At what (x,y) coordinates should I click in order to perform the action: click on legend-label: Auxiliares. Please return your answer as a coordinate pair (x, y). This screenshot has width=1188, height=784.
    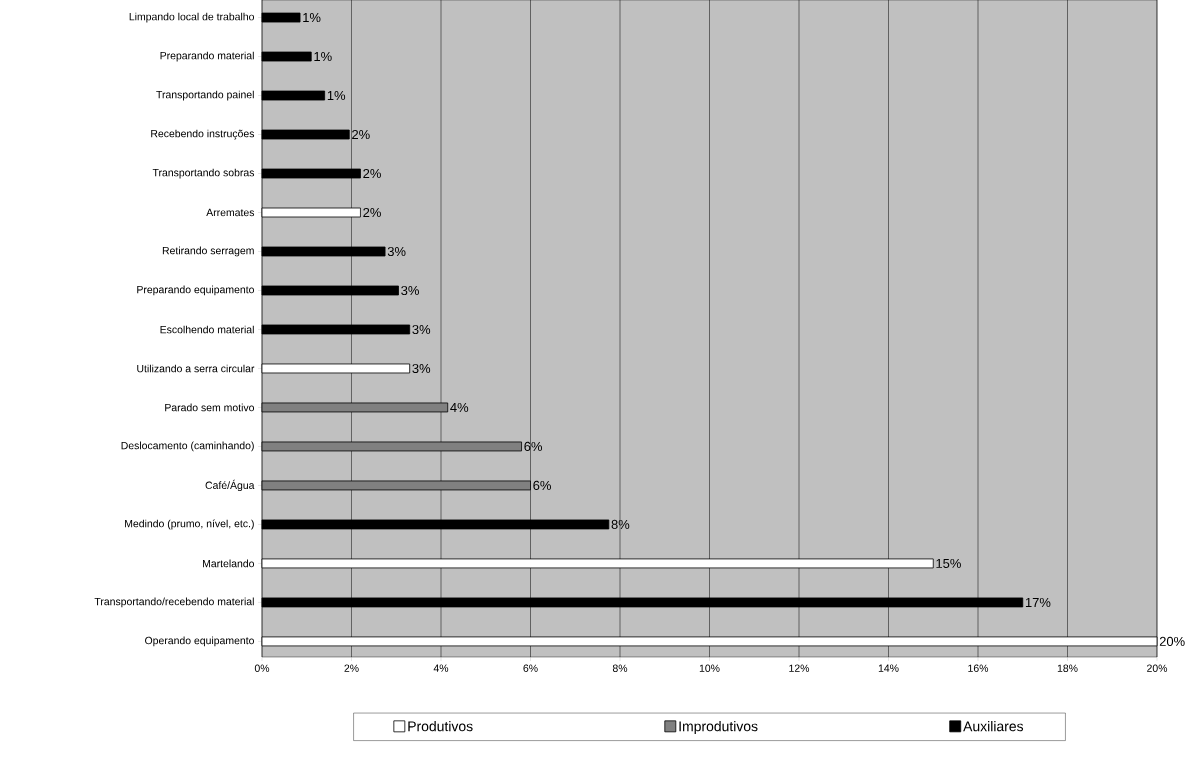
    Looking at the image, I should click on (993, 726).